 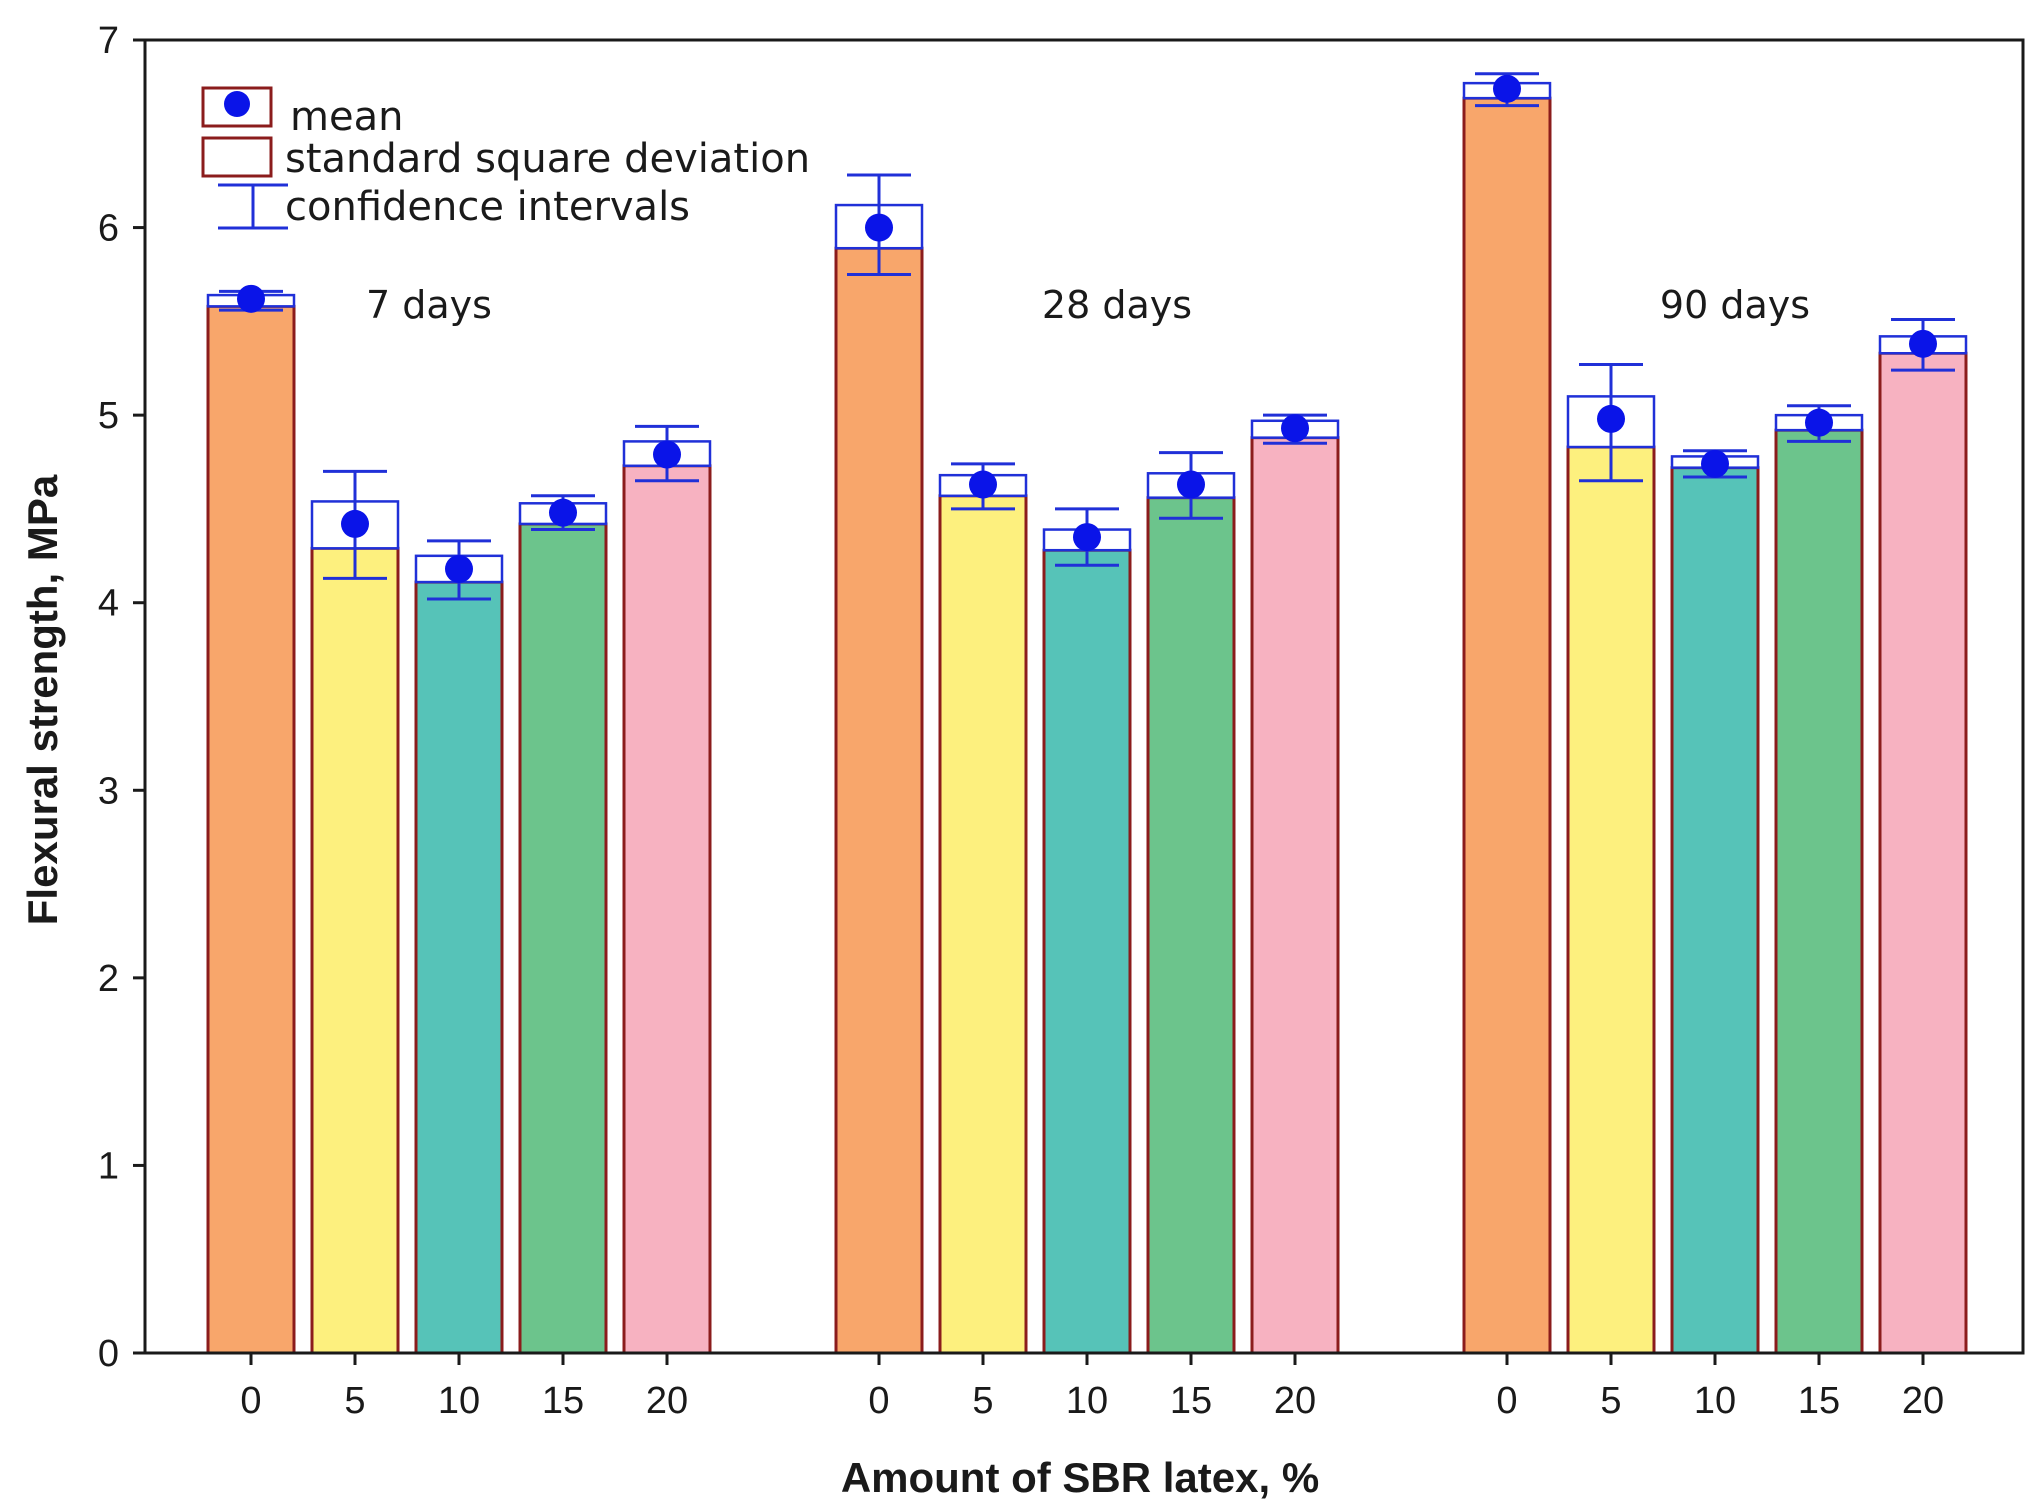 I want to click on group-label-90-days: 90 days, so click(x=1735, y=305).